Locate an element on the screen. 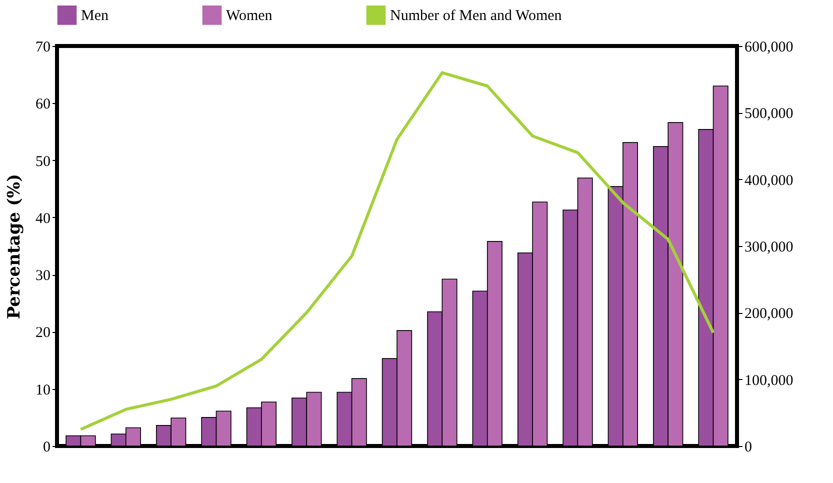 This screenshot has width=833, height=483. y-tick-label: 40 is located at coordinates (43, 218).